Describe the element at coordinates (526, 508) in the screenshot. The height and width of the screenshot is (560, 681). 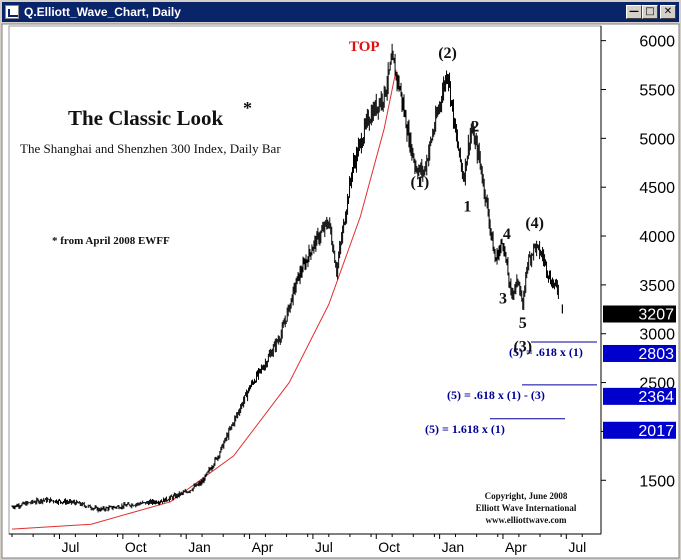
I see `credit-line-2: Elliott Wave International` at that location.